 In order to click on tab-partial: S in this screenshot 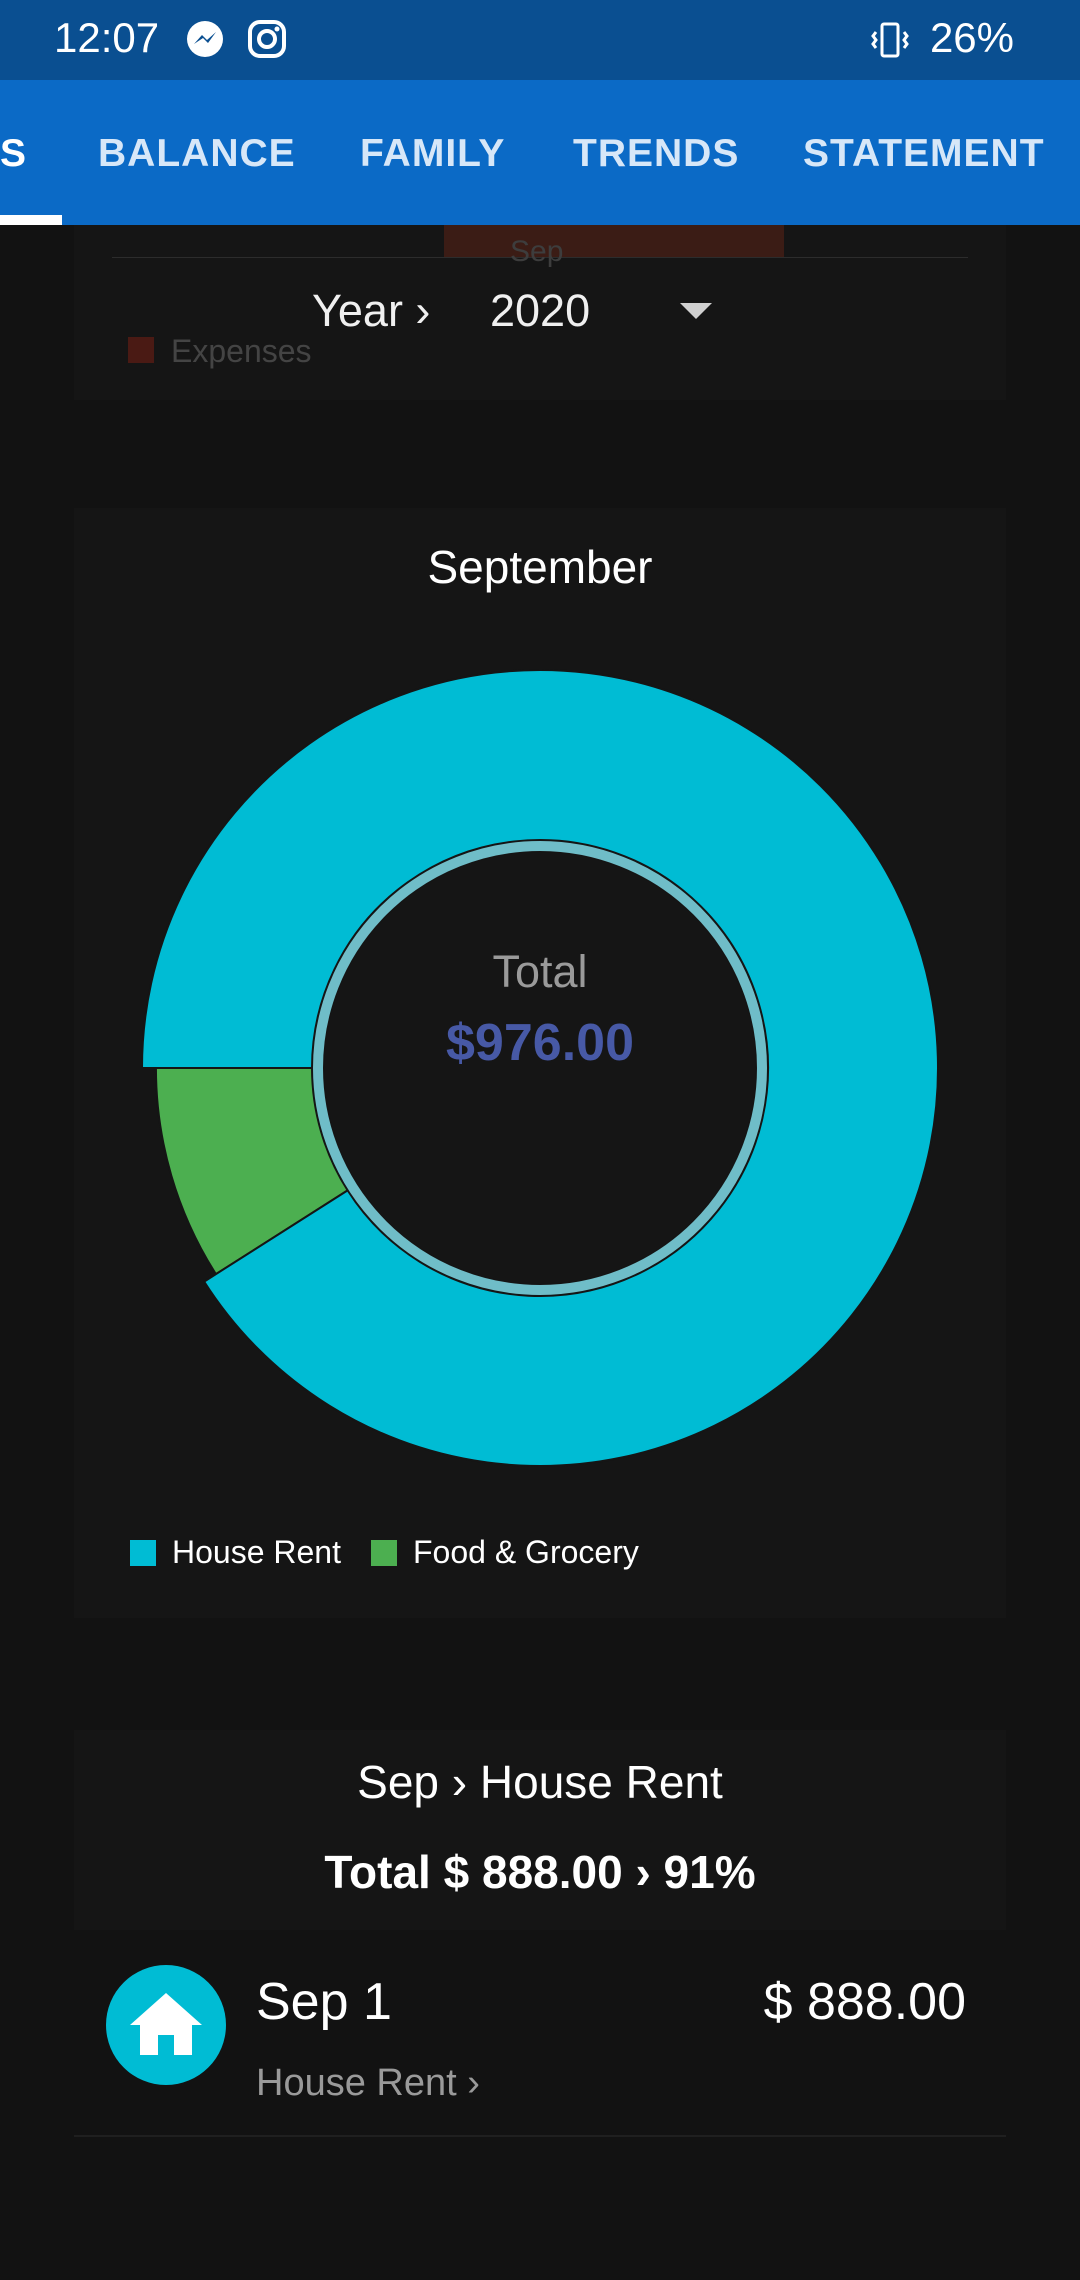, I will do `click(14, 153)`.